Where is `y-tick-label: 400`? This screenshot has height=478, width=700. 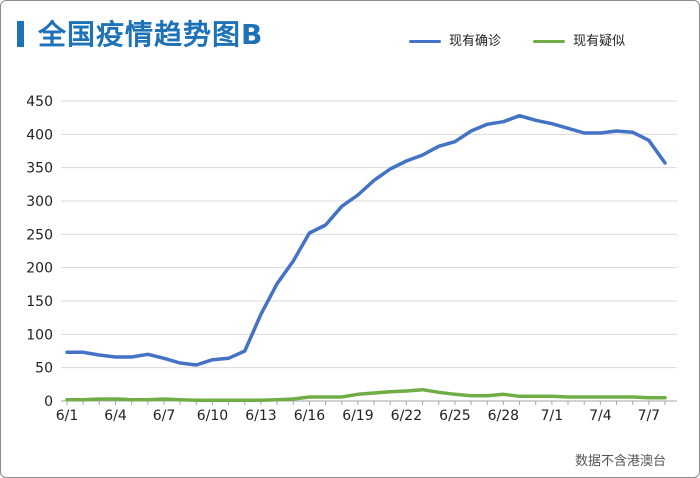
y-tick-label: 400 is located at coordinates (39, 135).